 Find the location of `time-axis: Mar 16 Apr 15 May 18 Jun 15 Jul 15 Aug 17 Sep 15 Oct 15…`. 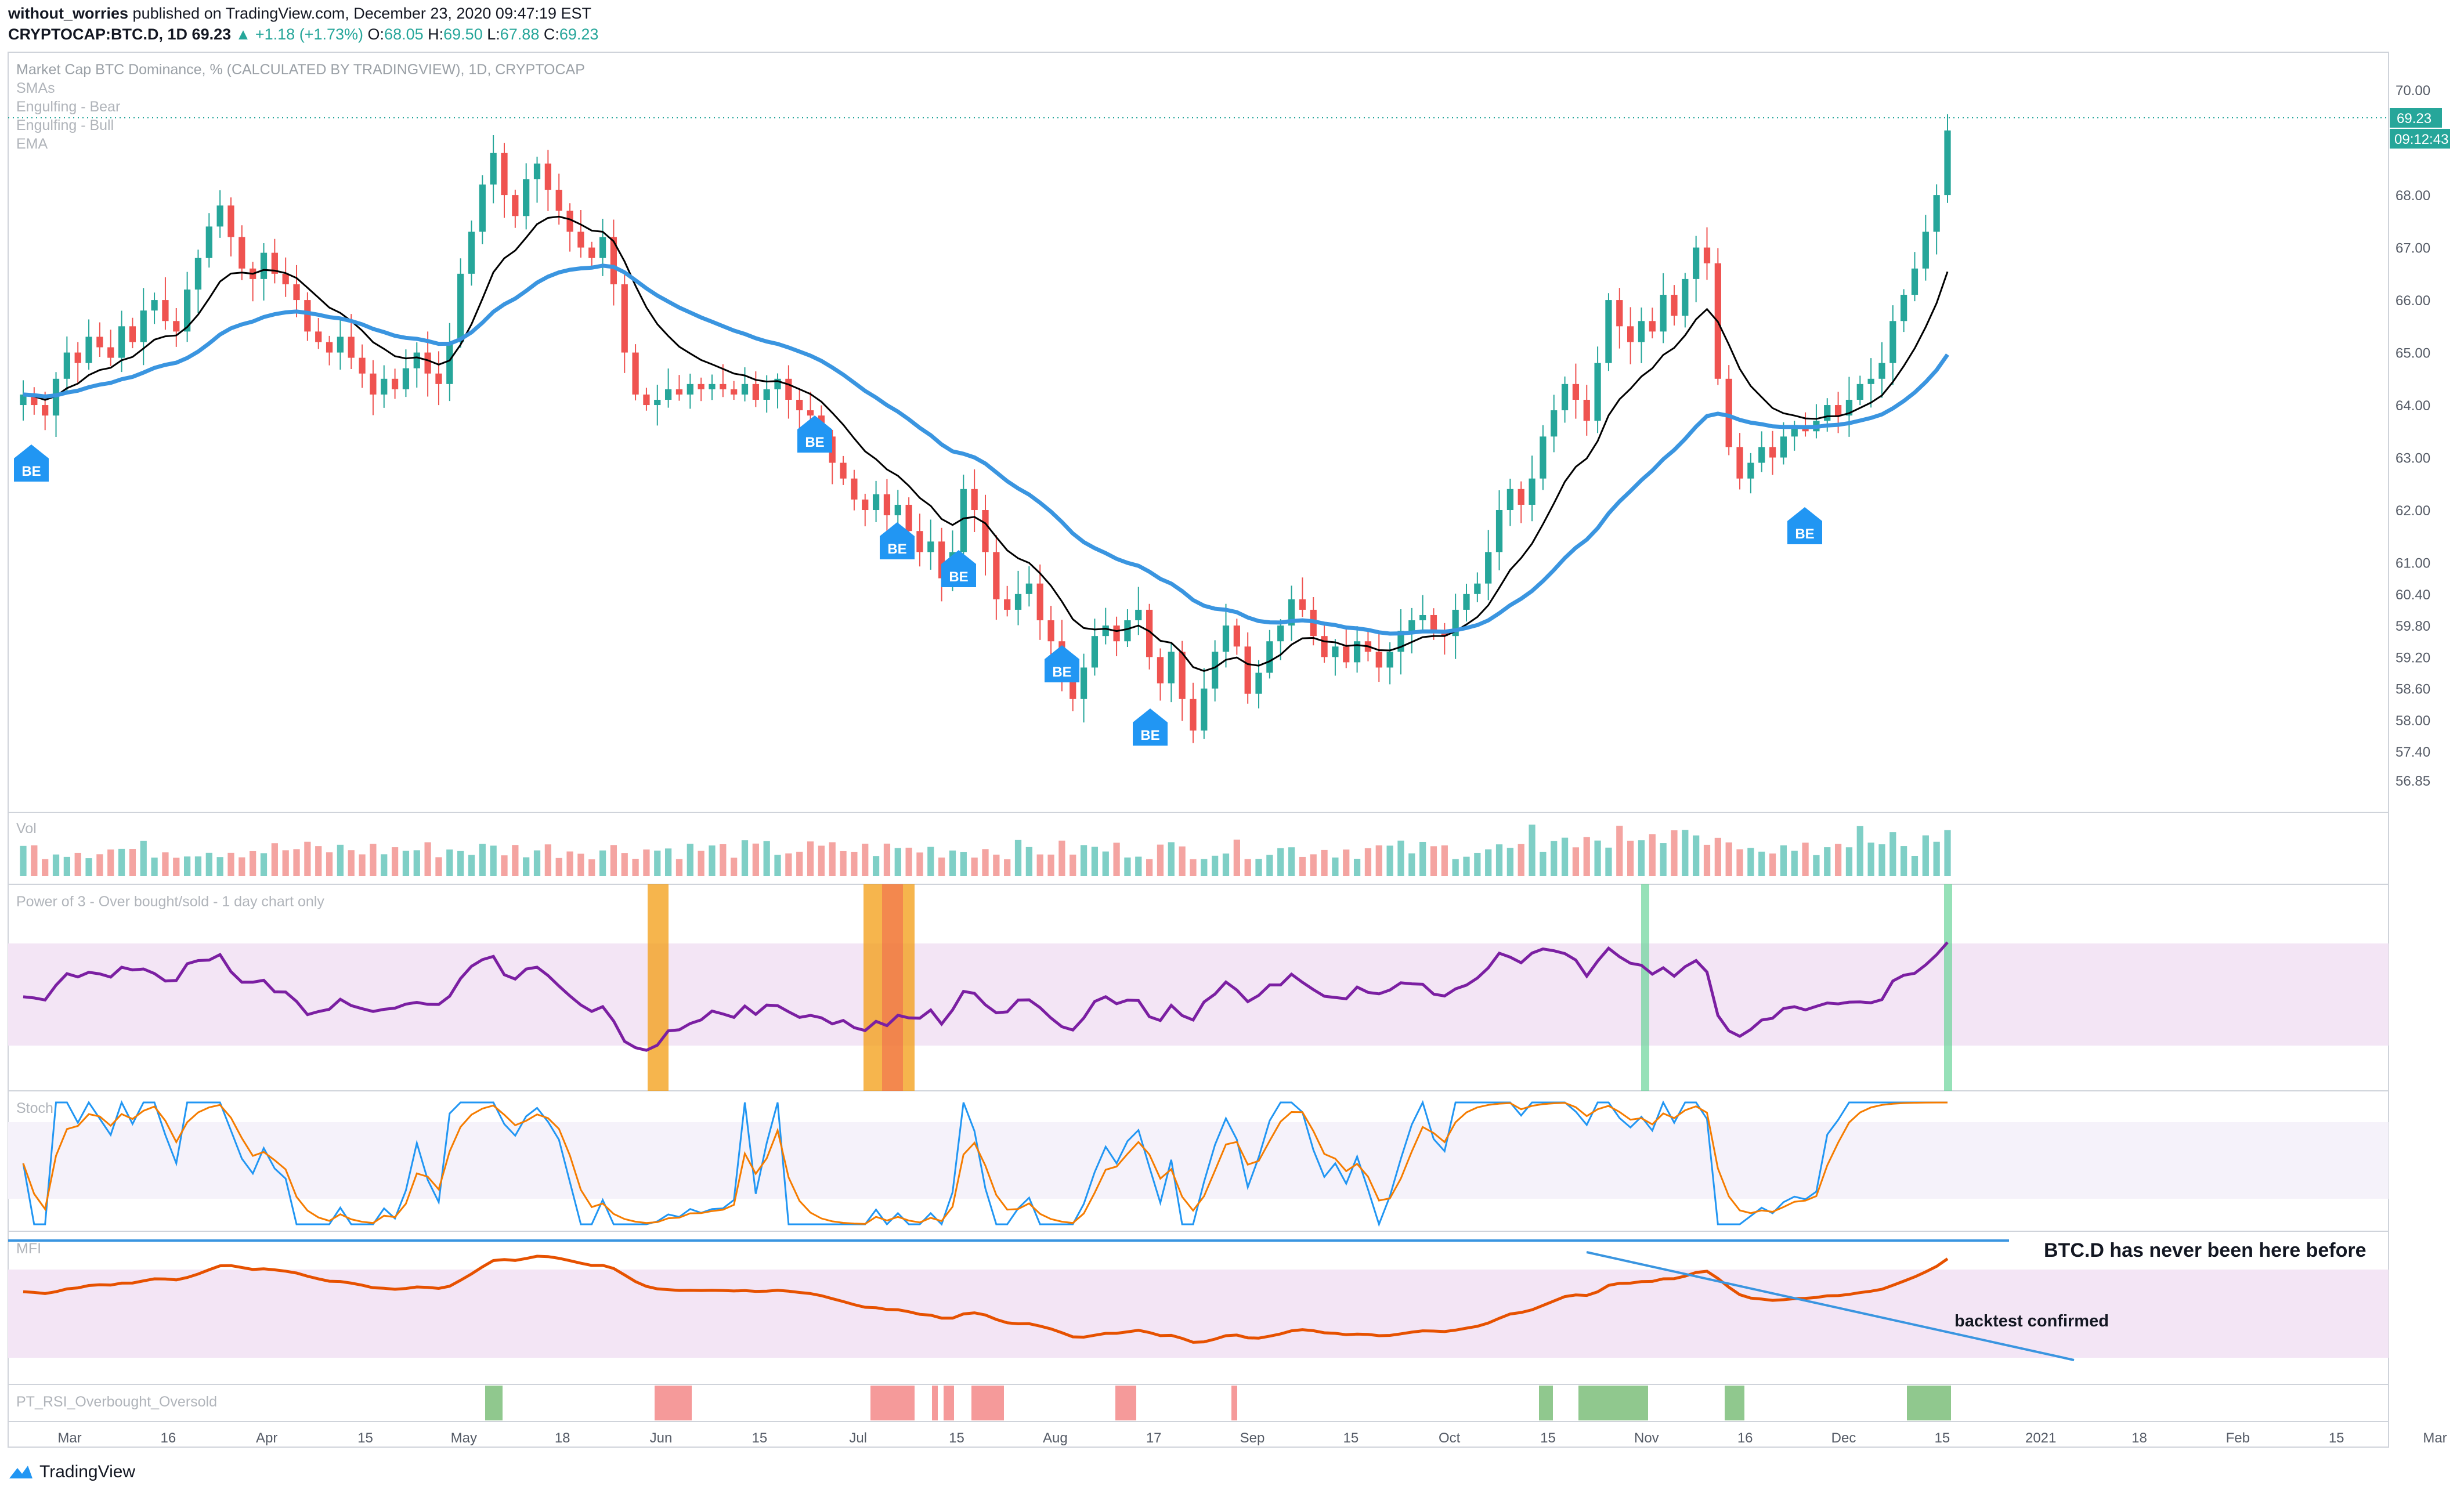

time-axis: Mar 16 Apr 15 May 18 Jun 15 Jul 15 Aug 17 Sep 15 Oct 15… is located at coordinates (1252, 1438).